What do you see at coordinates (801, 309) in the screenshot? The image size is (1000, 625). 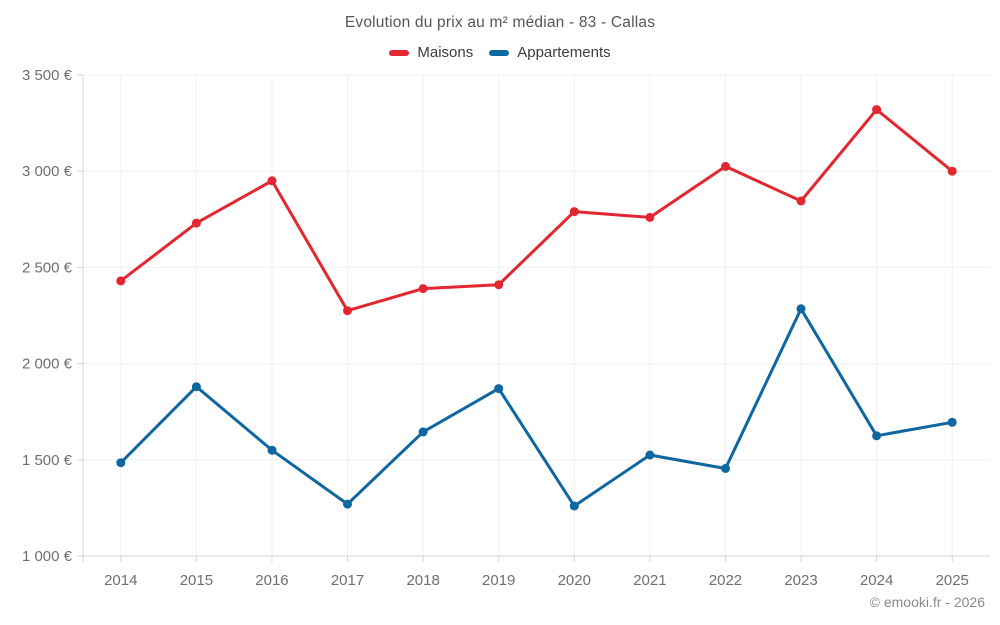 I see `data-point-appartements-2023` at bounding box center [801, 309].